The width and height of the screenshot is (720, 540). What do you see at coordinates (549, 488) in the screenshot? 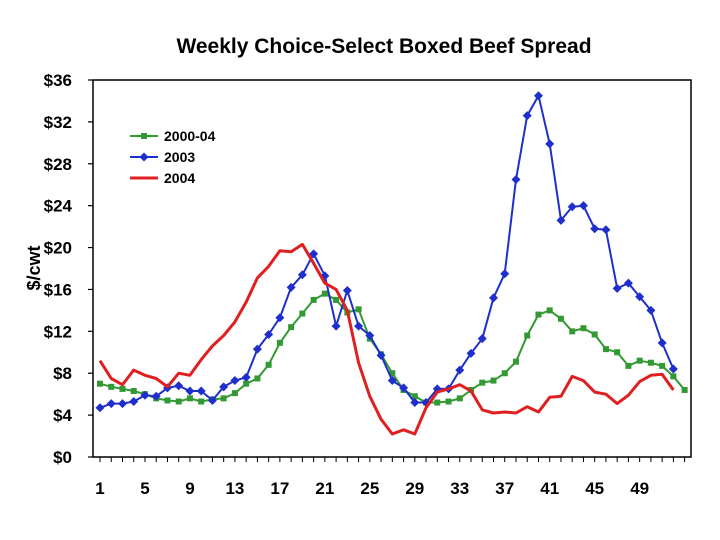
I see `x-tick-label: 41` at bounding box center [549, 488].